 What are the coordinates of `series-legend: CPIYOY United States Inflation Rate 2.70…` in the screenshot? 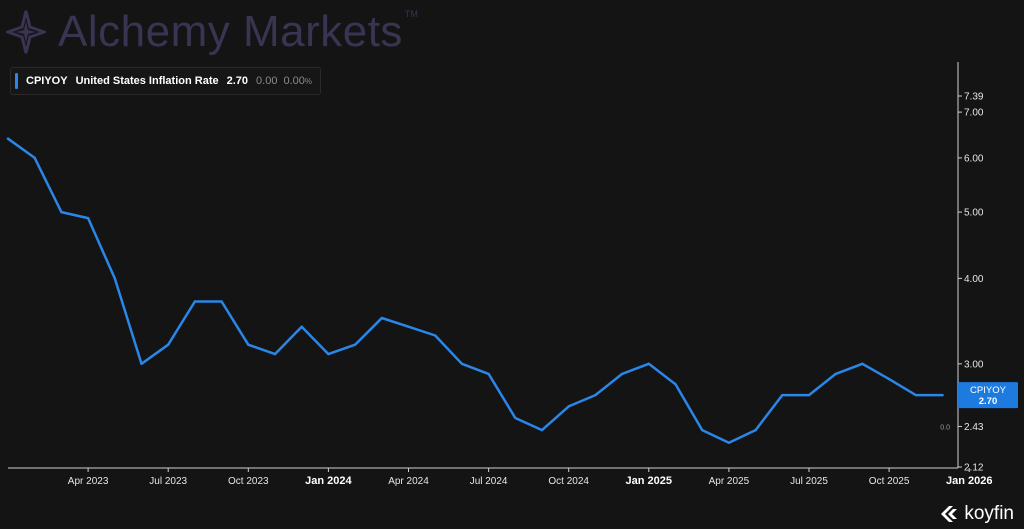 It's located at (165, 81).